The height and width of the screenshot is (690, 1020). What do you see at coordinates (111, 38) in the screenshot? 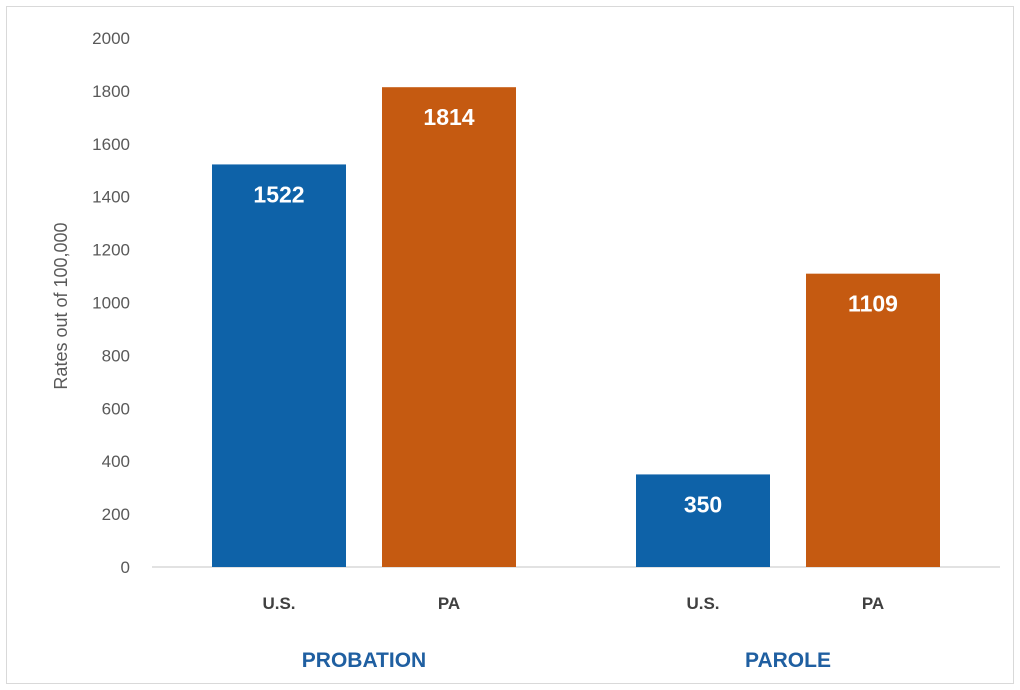
I see `y-tick-label: 2000` at bounding box center [111, 38].